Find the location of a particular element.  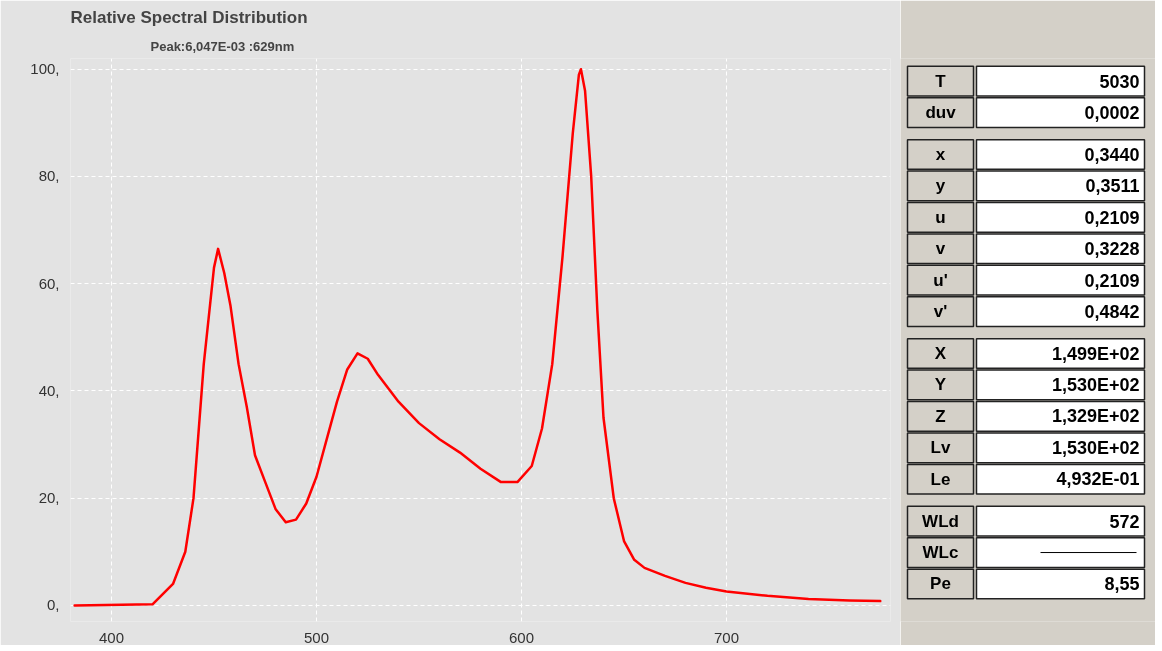

y-tick-label: 20, is located at coordinates (49, 498).